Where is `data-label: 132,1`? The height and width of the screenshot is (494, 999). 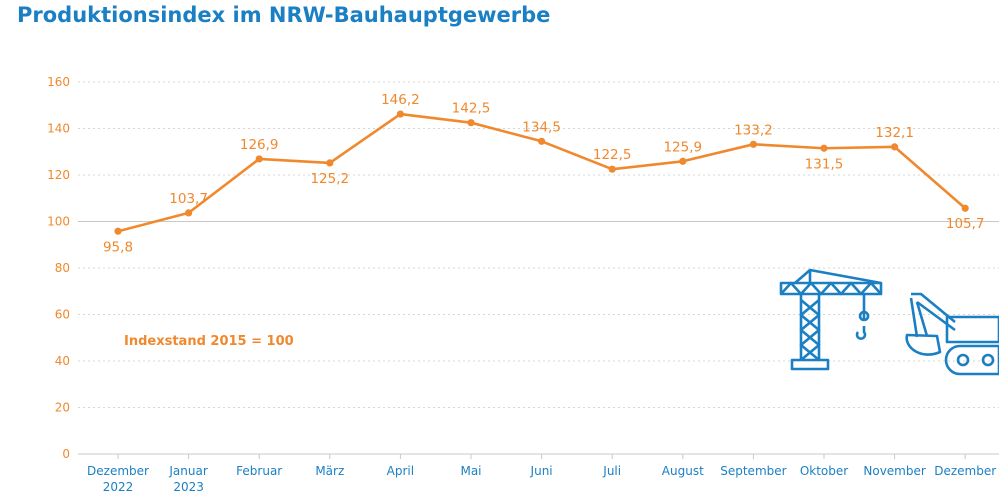 data-label: 132,1 is located at coordinates (894, 133).